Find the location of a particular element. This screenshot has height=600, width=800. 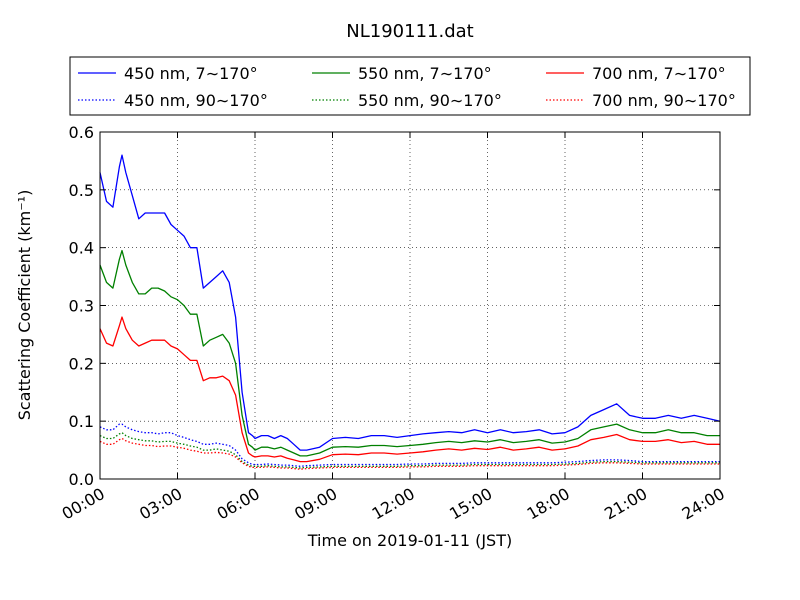

legend-label: 550 nm, 7∼170° is located at coordinates (425, 73).